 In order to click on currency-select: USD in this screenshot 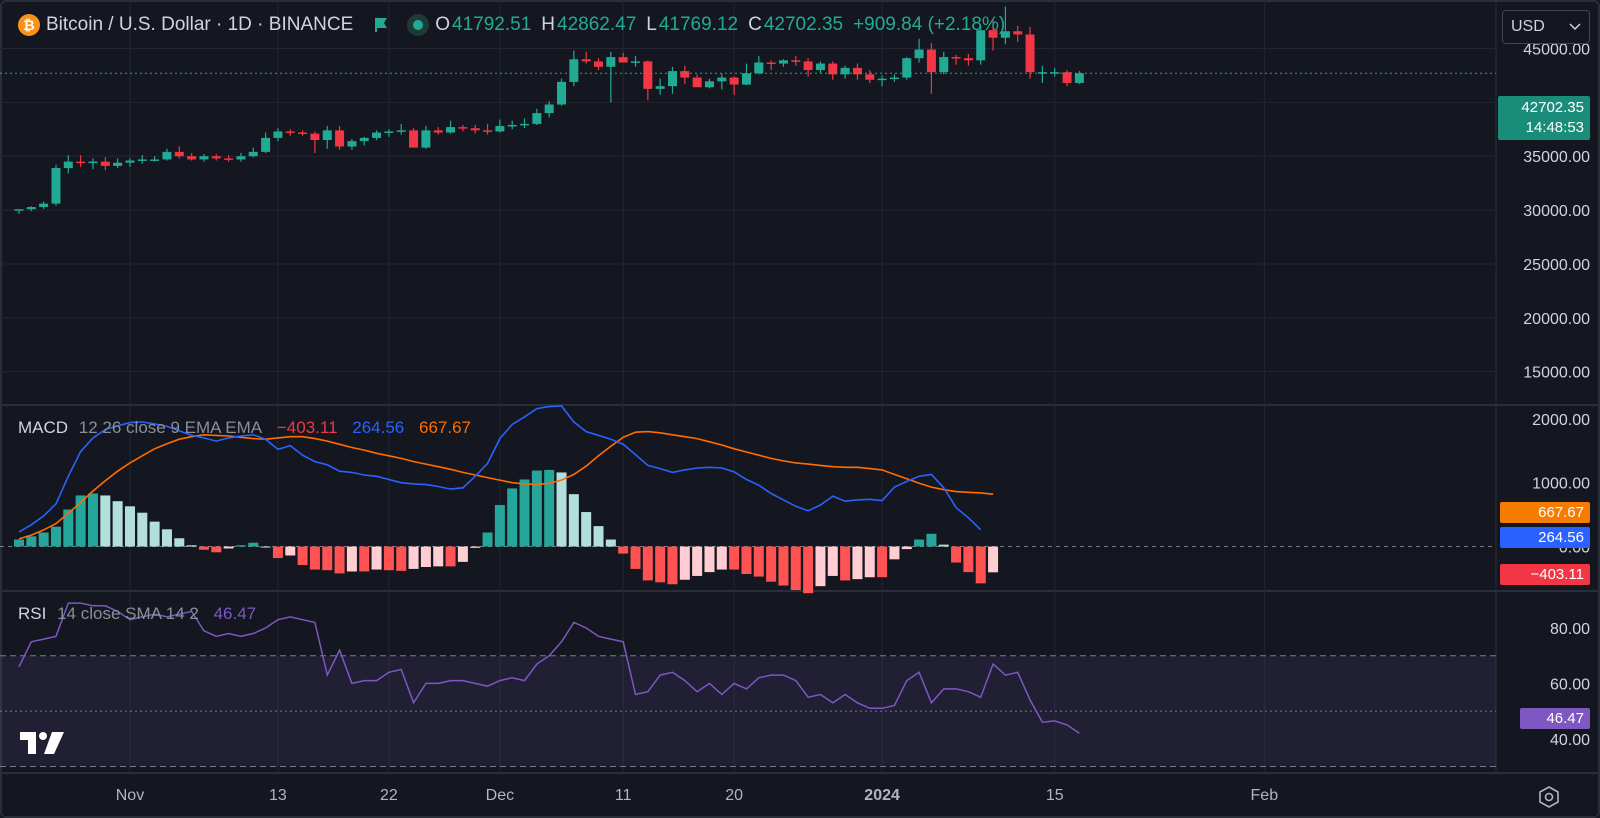, I will do `click(1546, 27)`.